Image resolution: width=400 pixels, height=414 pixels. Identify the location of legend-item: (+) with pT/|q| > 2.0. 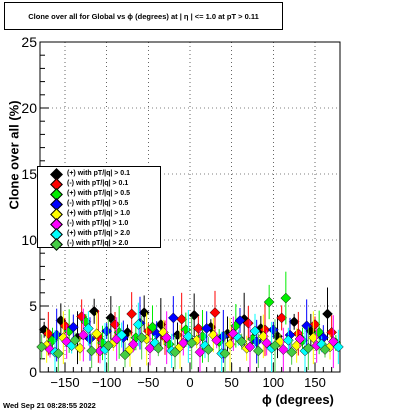
(99, 234).